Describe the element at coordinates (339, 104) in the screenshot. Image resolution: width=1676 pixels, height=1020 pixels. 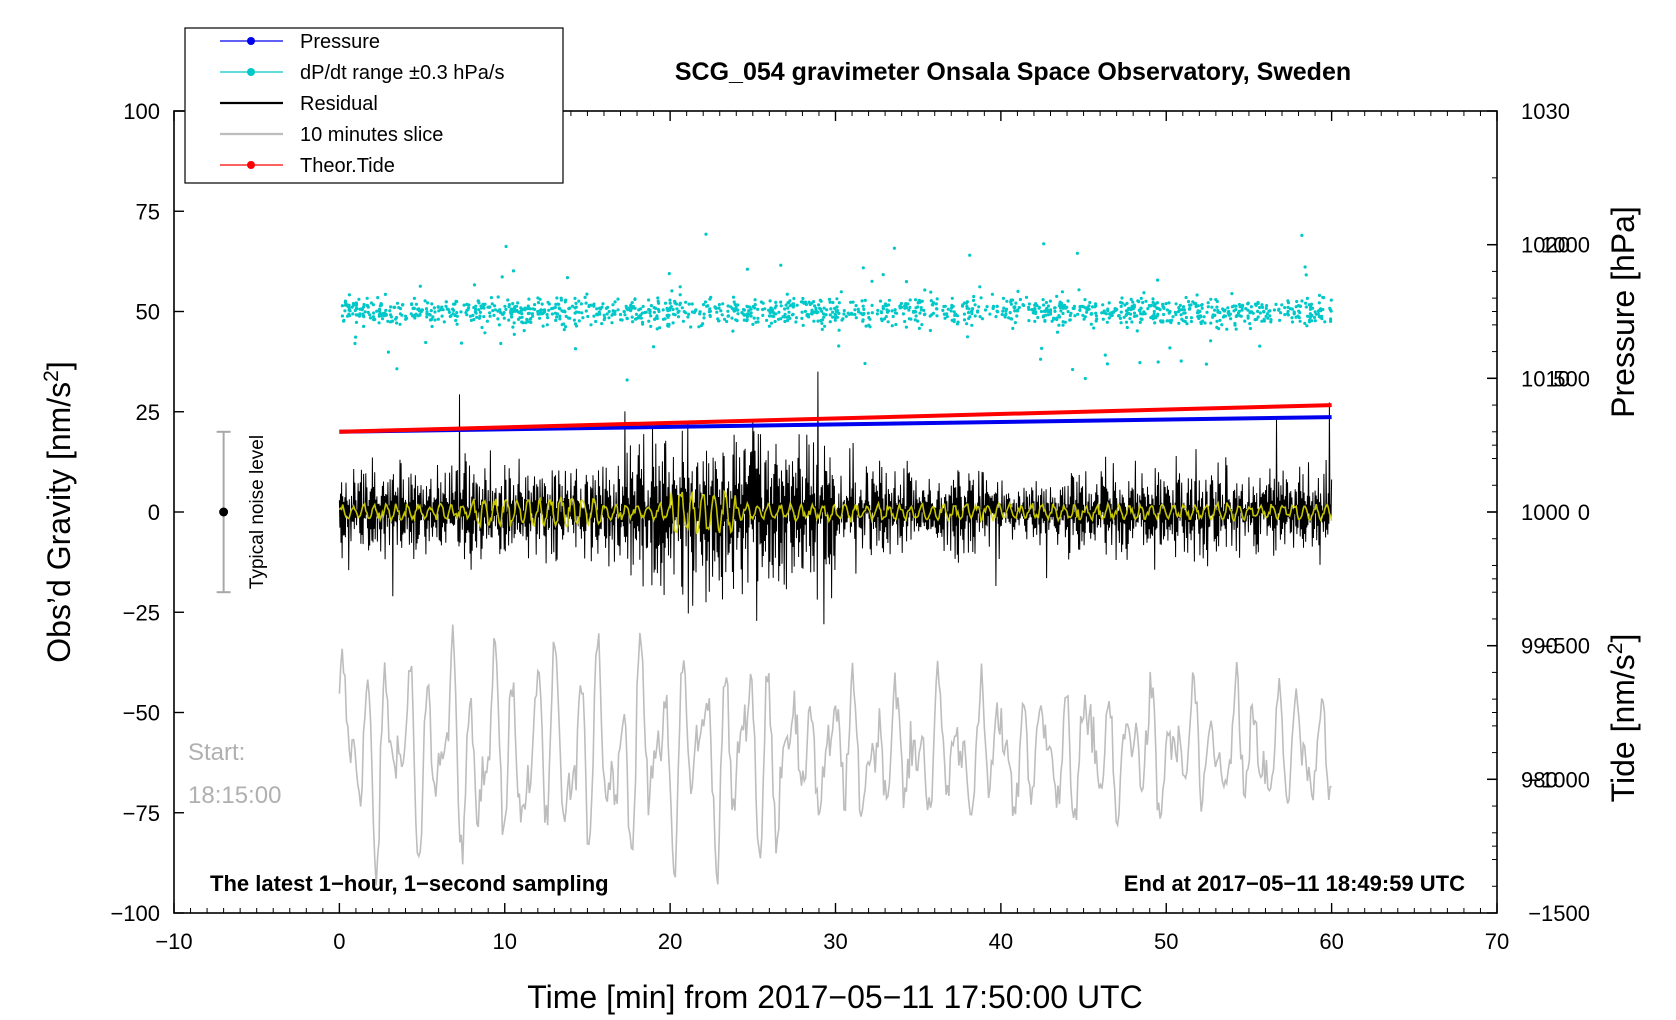
I see `legend-label: Residual` at that location.